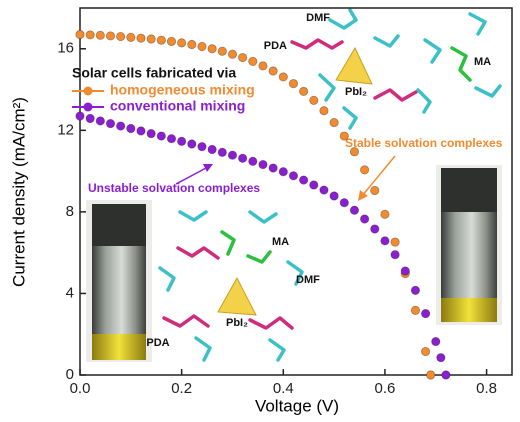 This screenshot has height=422, width=520. Describe the element at coordinates (70, 211) in the screenshot. I see `y-tick-label: 8` at that location.